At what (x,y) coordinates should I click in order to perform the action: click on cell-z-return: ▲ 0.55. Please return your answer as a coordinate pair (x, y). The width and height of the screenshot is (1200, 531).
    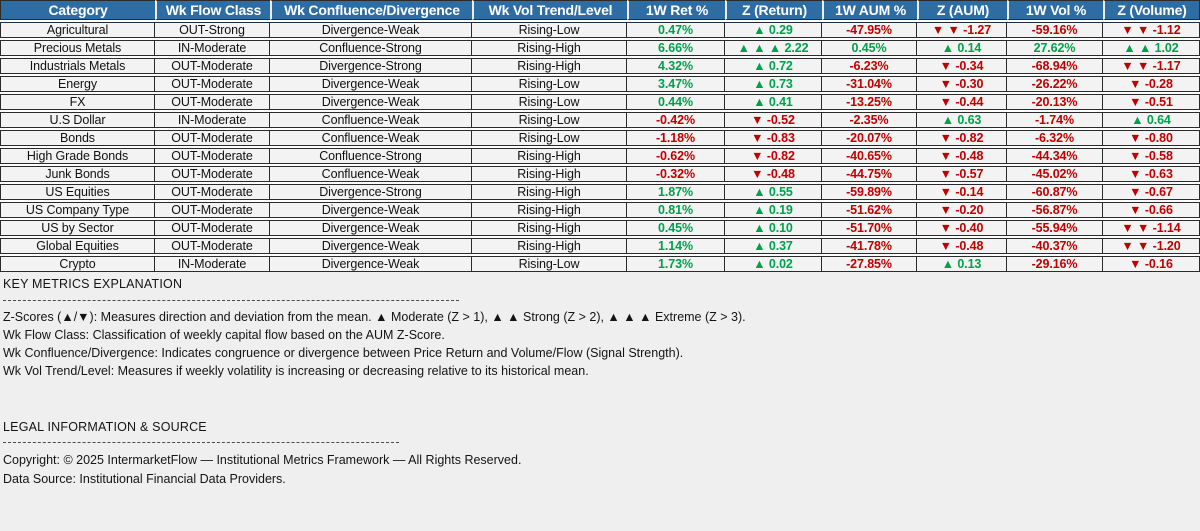
    Looking at the image, I should click on (773, 192).